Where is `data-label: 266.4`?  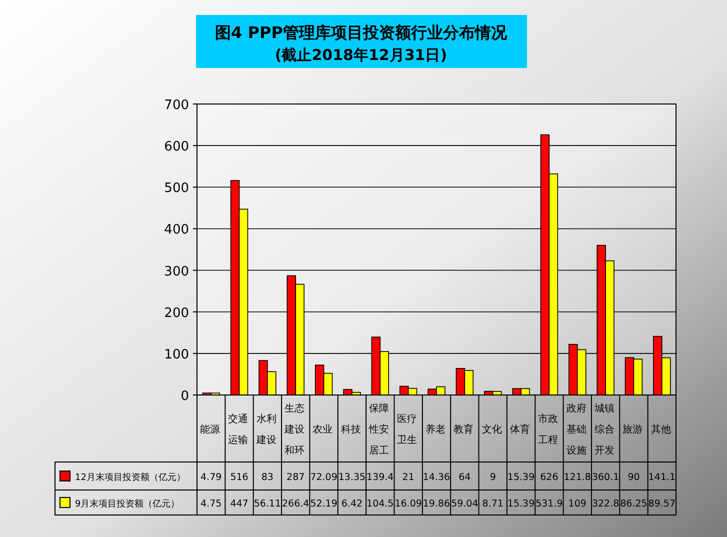
data-label: 266.4 is located at coordinates (296, 504).